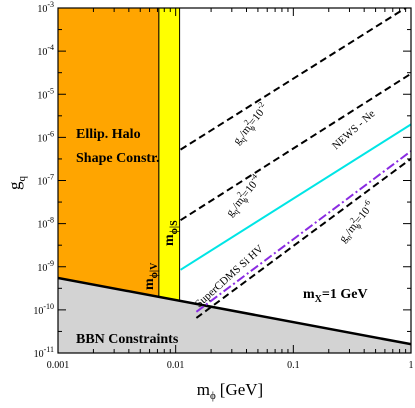 Image resolution: width=415 pixels, height=408 pixels. I want to click on y-tick-label: 10⁻¹¹, so click(44, 352).